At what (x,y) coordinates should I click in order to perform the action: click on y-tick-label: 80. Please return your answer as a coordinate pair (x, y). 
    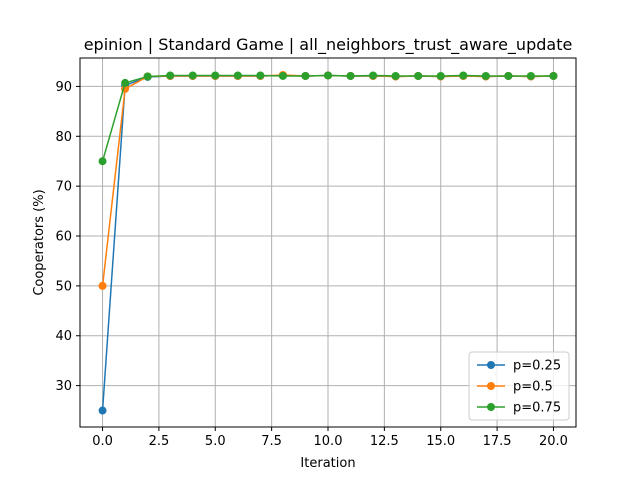
    Looking at the image, I should click on (63, 137).